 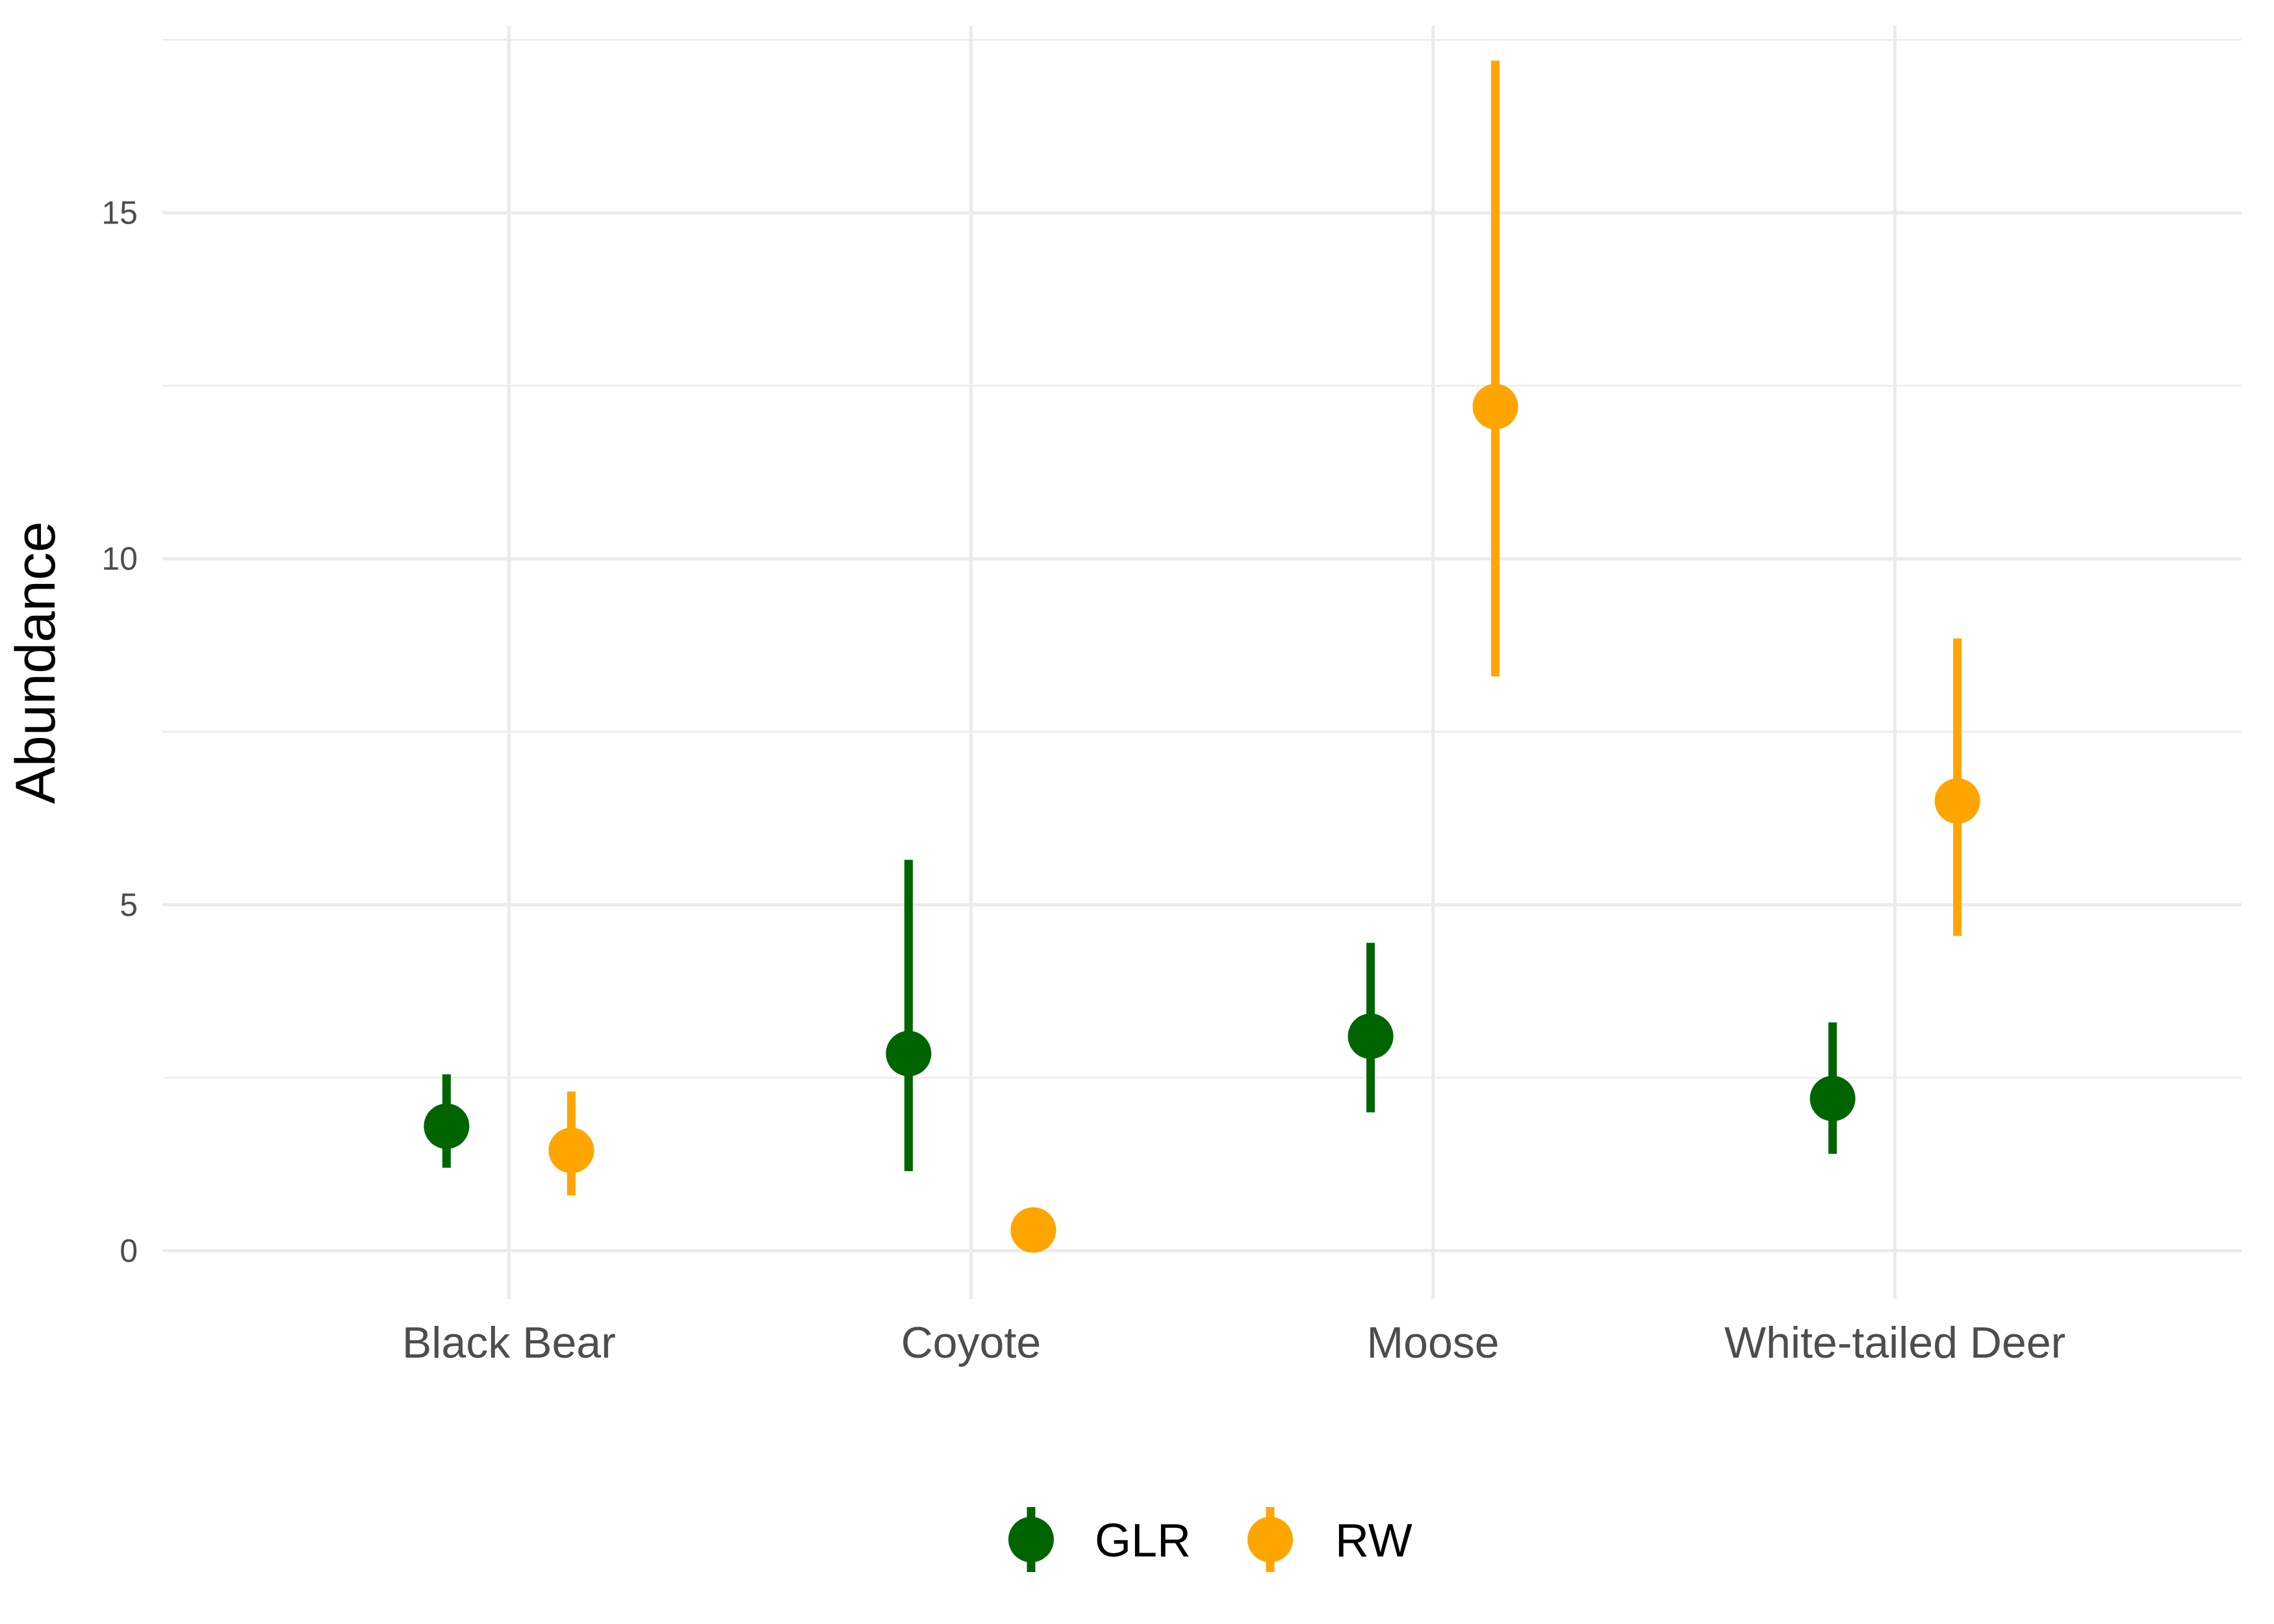 I want to click on x-tick-label: White-tailed Deer, so click(x=1894, y=1342).